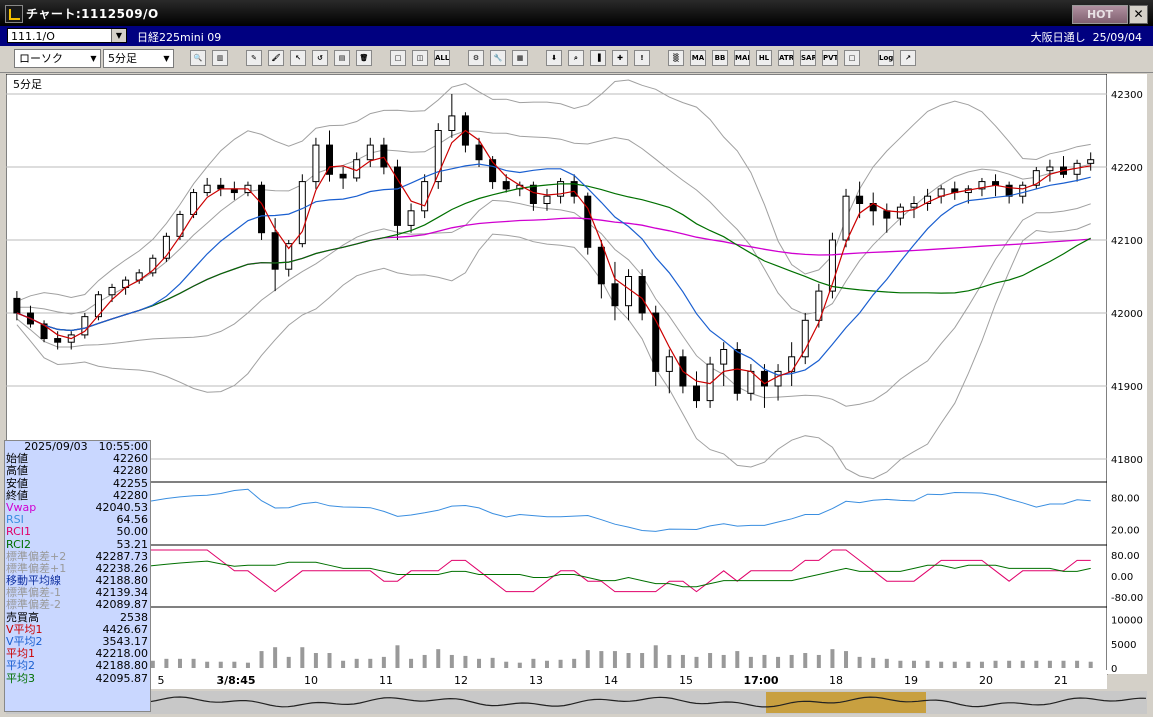  Describe the element at coordinates (764, 58) in the screenshot. I see `hl-icon: HL` at that location.